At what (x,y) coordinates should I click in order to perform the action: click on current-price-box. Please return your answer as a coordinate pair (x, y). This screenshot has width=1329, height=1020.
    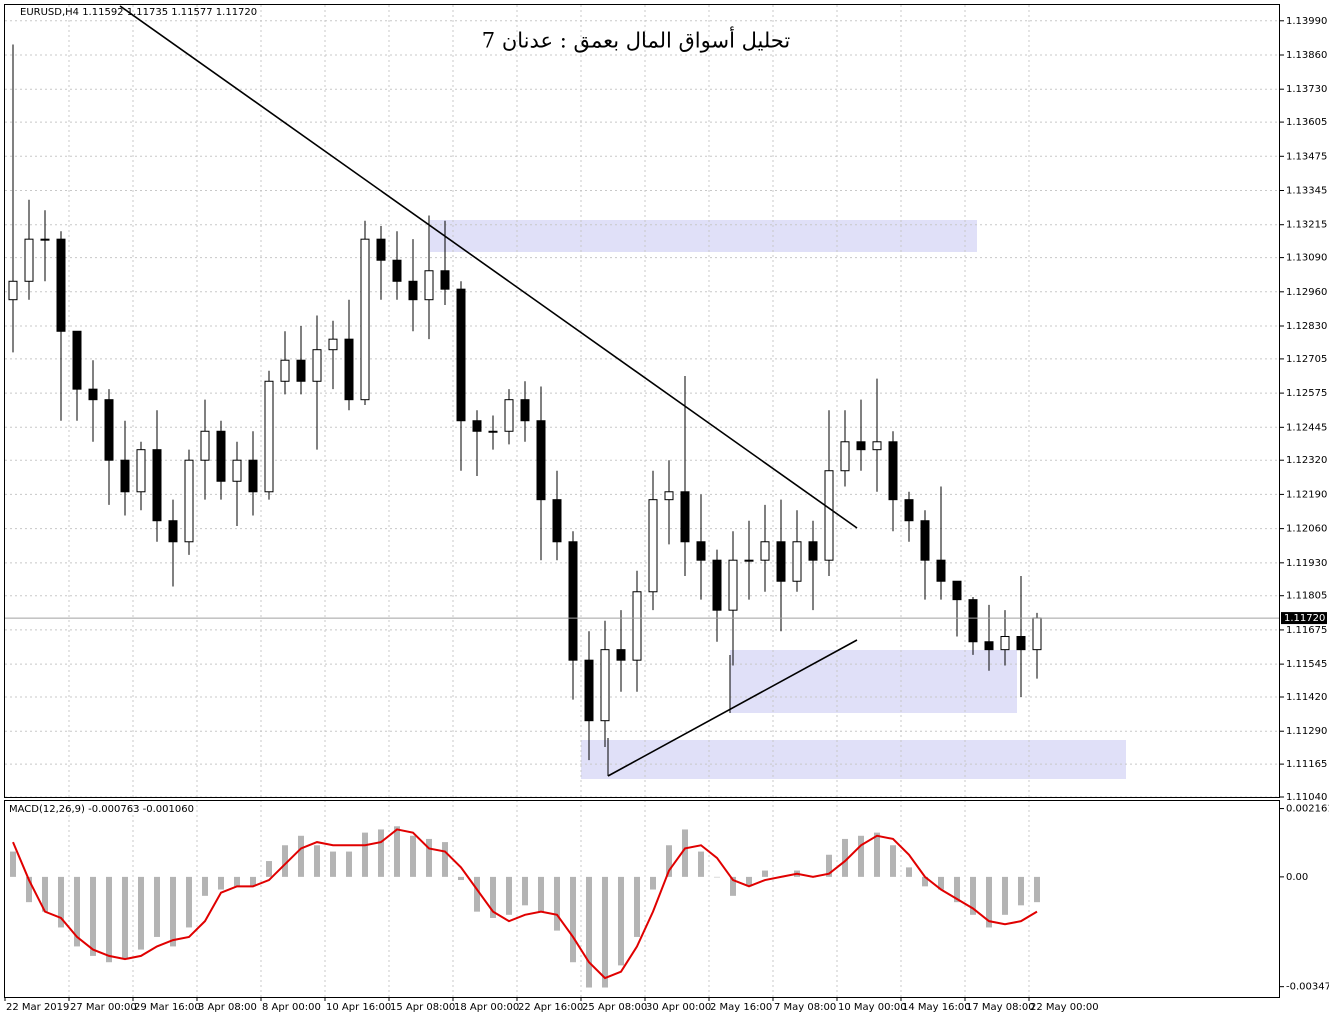
    Looking at the image, I should click on (1304, 618).